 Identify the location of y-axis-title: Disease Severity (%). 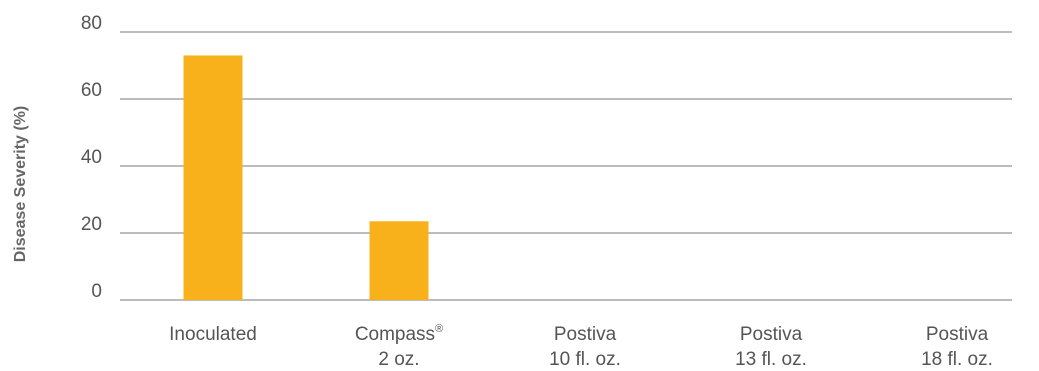
(20, 184).